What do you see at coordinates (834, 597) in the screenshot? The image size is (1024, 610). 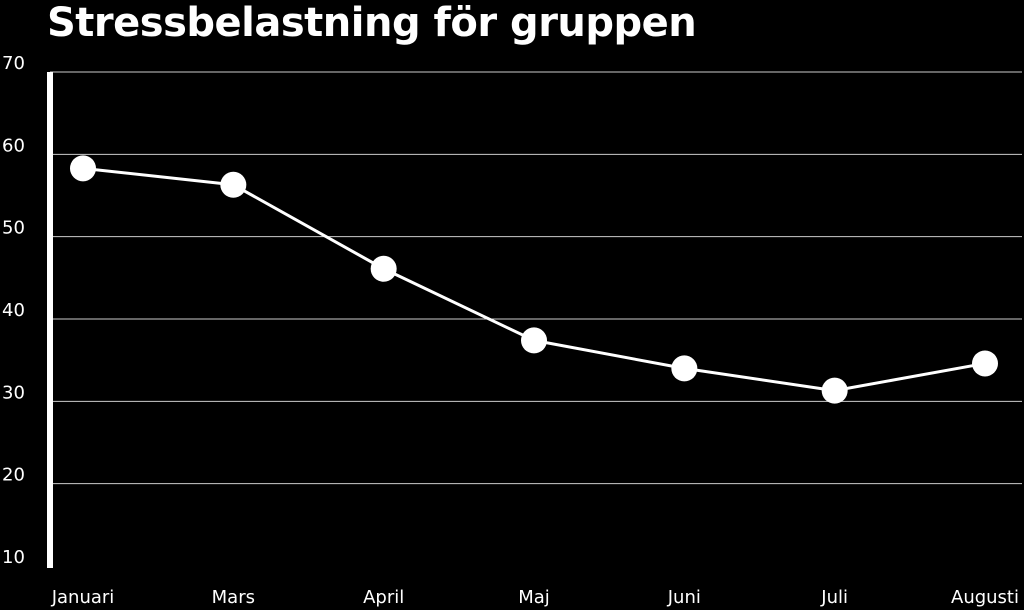 I see `x-tick-label-juli: Juli` at bounding box center [834, 597].